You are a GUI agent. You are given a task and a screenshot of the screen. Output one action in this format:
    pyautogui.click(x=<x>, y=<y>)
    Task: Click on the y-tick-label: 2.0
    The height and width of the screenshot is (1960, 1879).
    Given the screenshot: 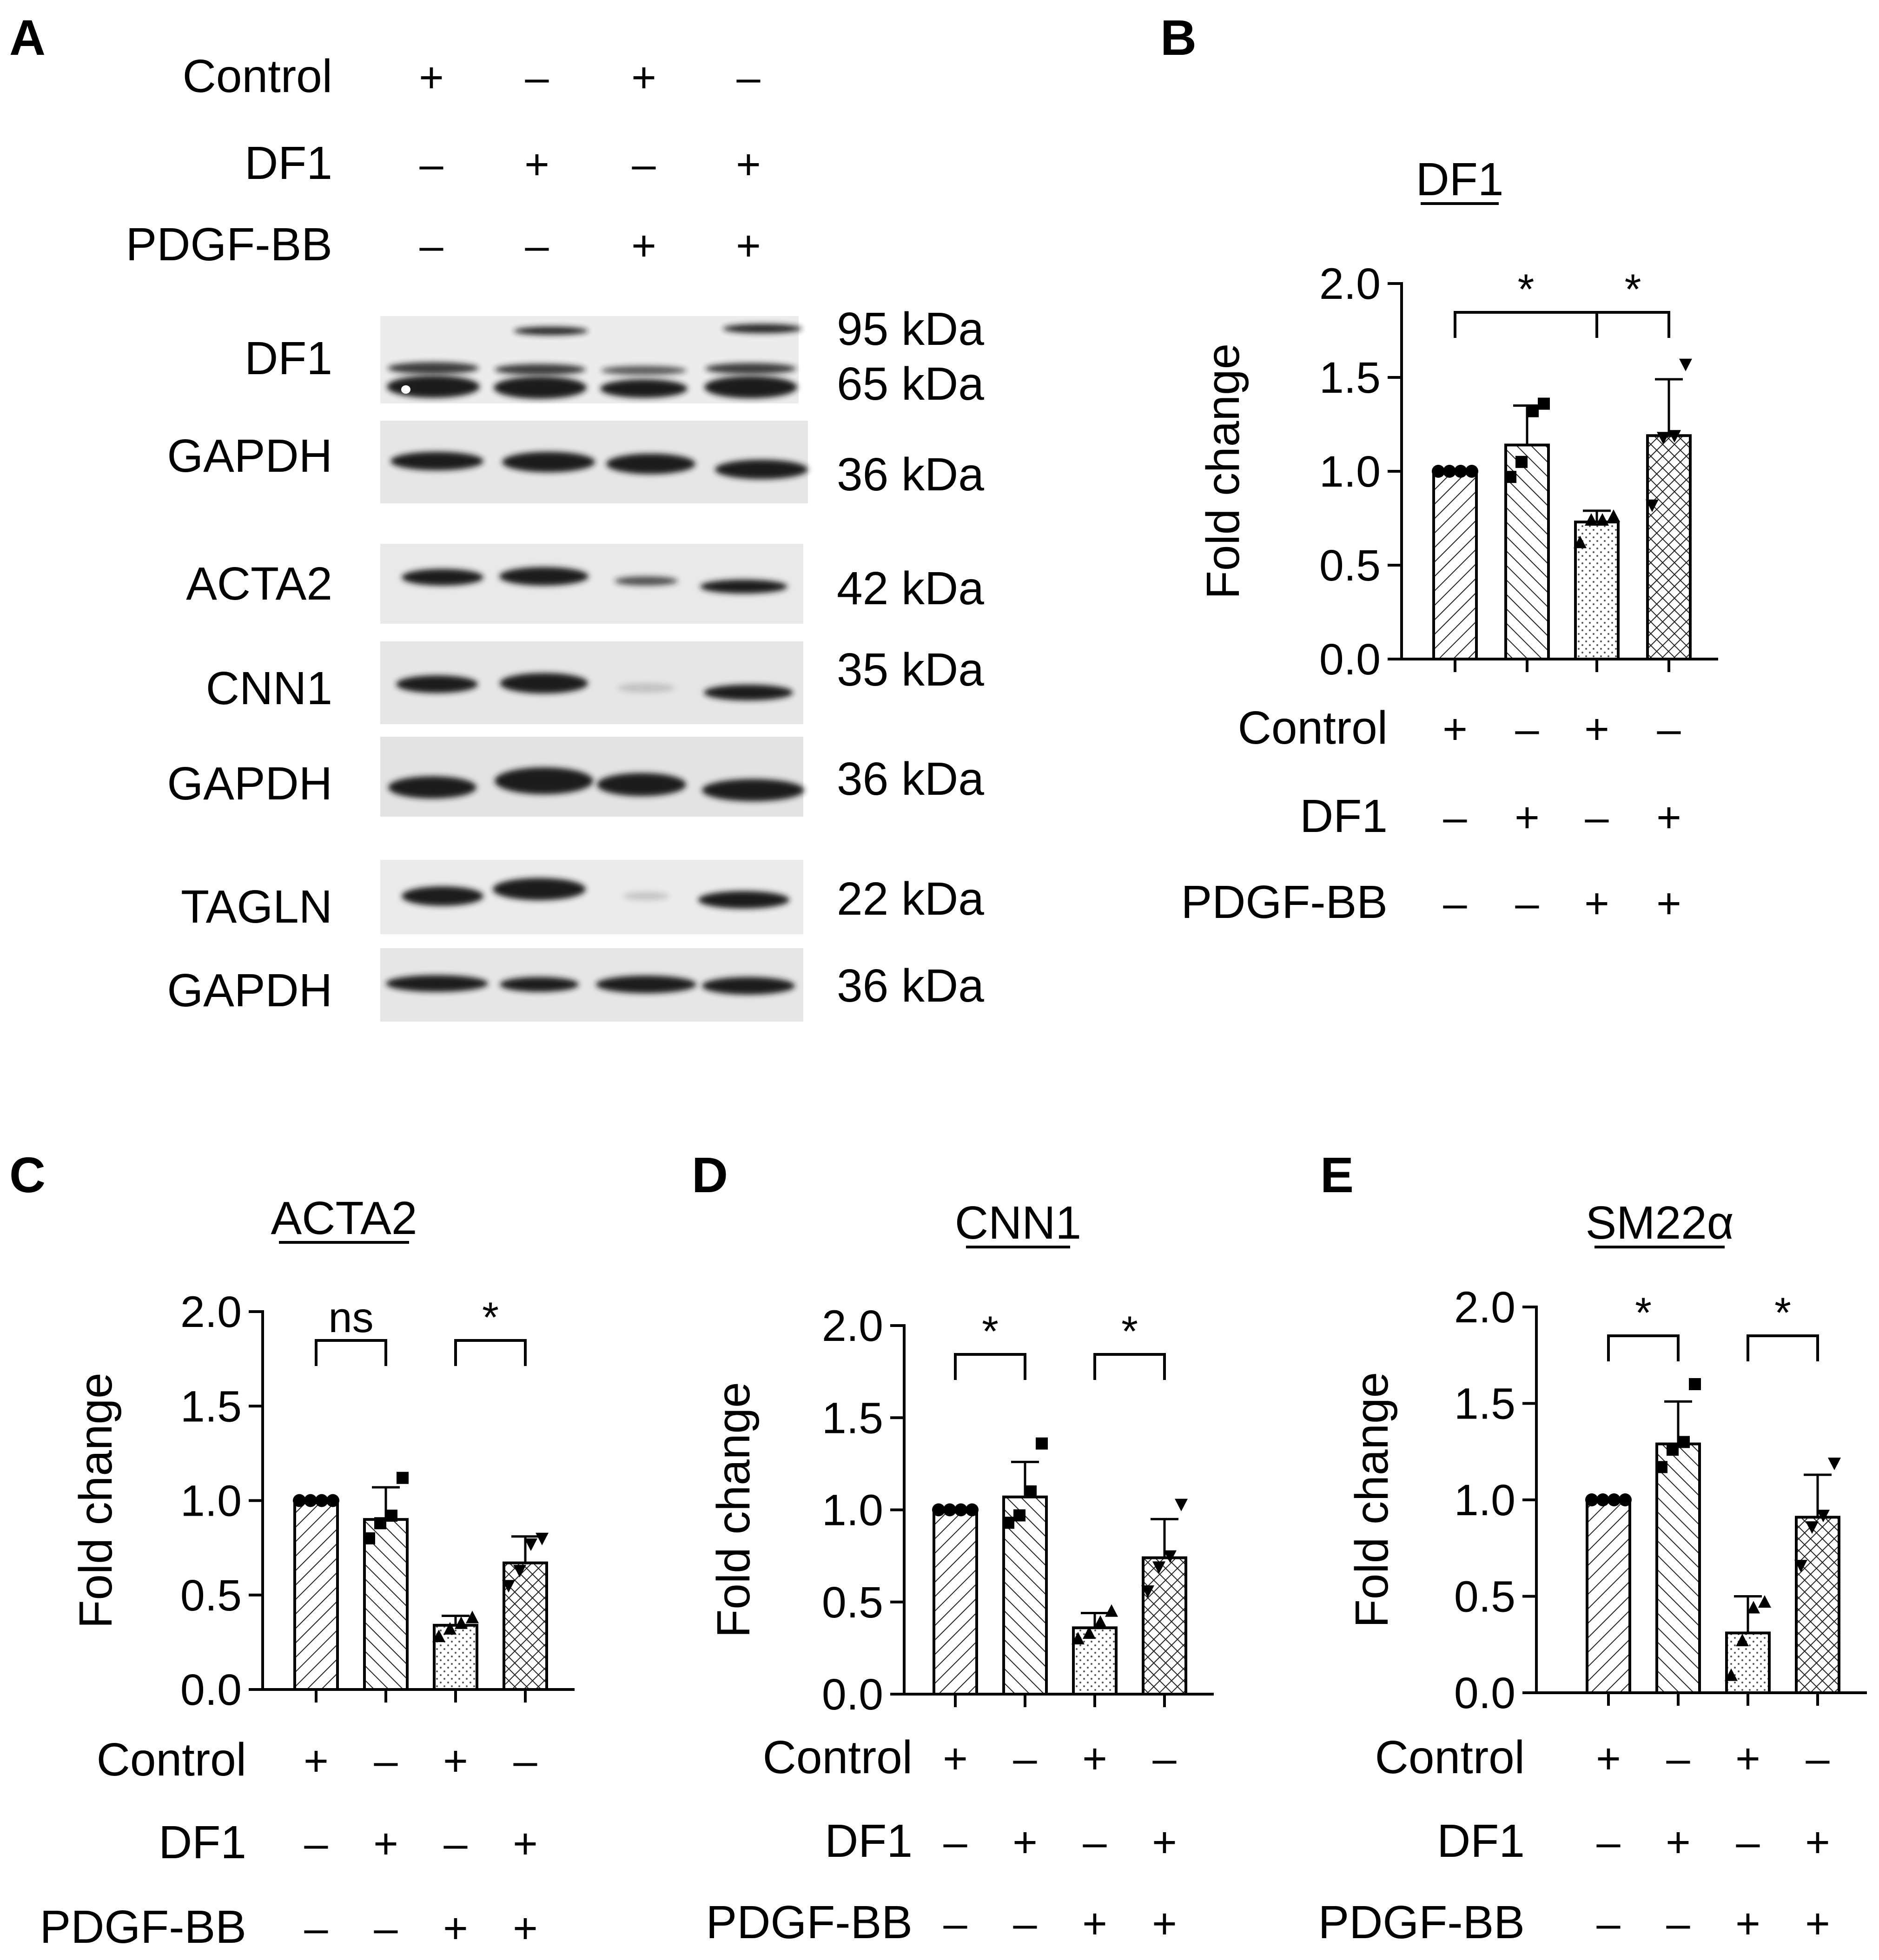 What is the action you would take?
    pyautogui.click(x=852, y=1326)
    